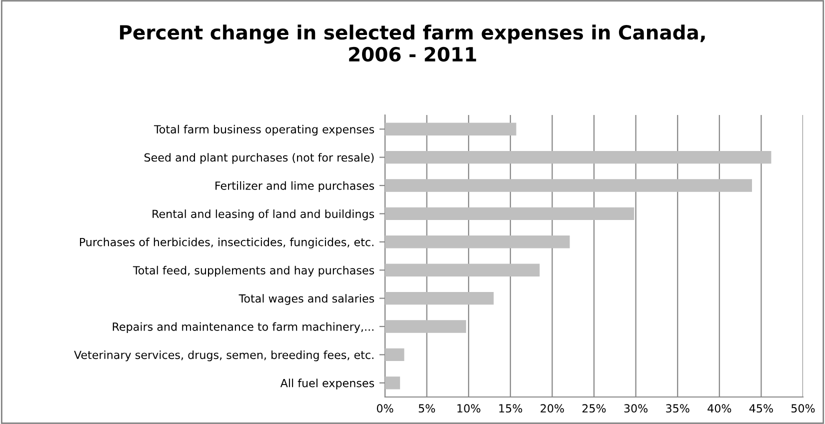 The image size is (825, 424). What do you see at coordinates (295, 186) in the screenshot?
I see `y-tick-label: Fertilizer and lime purchases` at bounding box center [295, 186].